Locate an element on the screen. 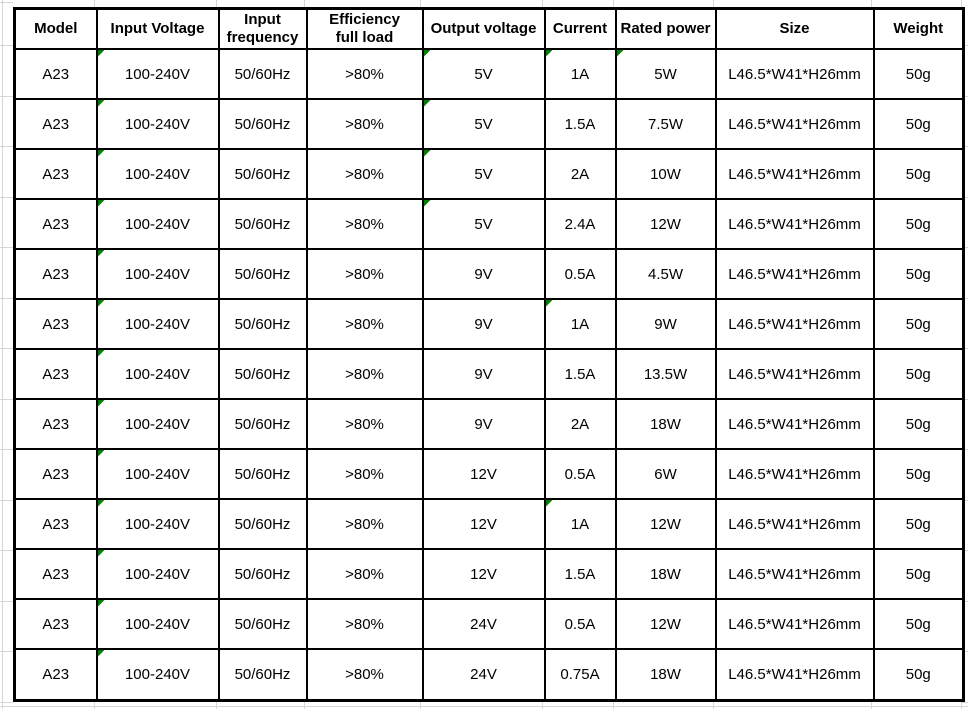 This screenshot has height=709, width=968. header-cell-rated_power: Rated power is located at coordinates (665, 28).